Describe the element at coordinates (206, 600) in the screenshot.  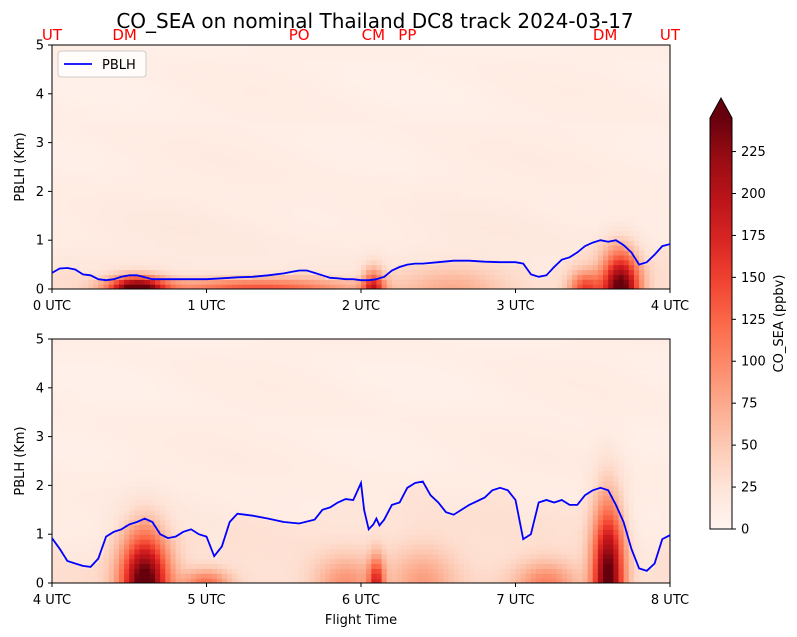
I see `x-tick-label: 5 UTC` at that location.